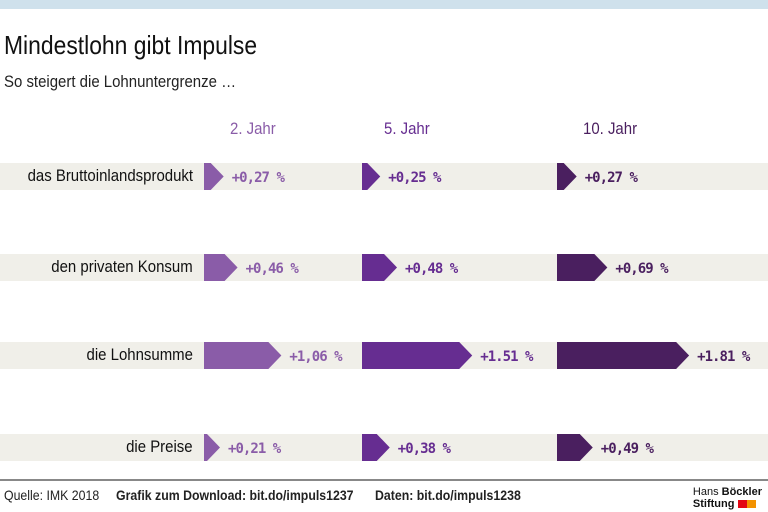  I want to click on data-label: +1,06 %, so click(316, 357).